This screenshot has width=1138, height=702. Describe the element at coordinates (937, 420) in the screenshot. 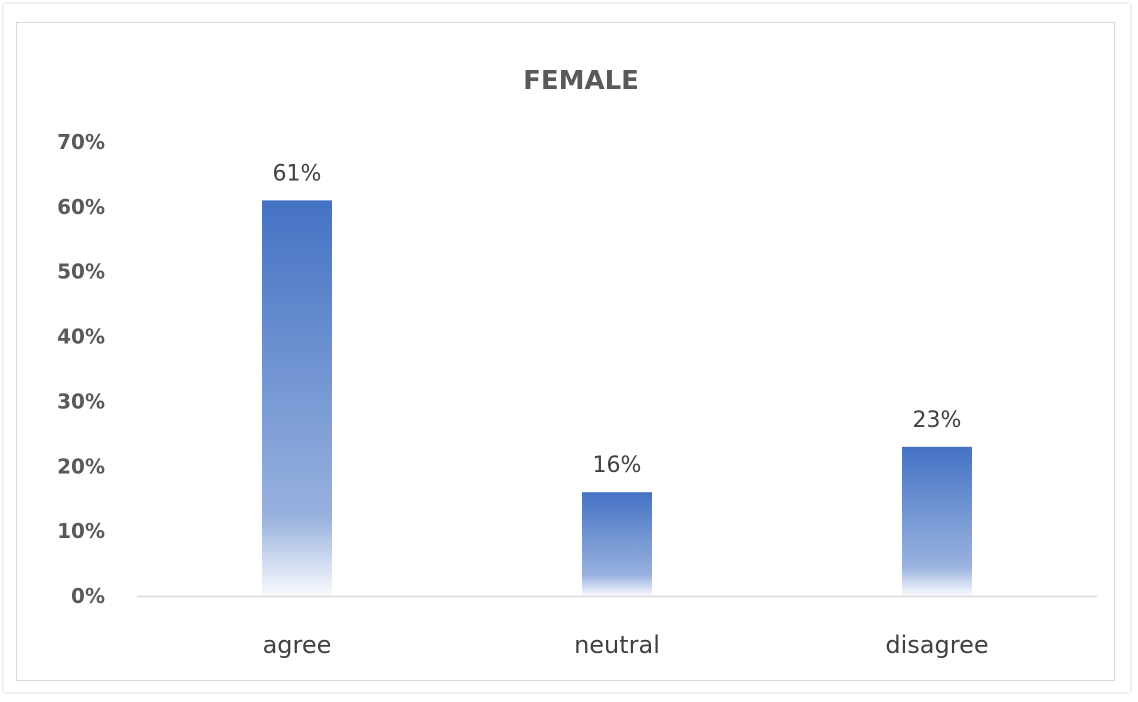

I see `data-label-disagree: 23%` at that location.